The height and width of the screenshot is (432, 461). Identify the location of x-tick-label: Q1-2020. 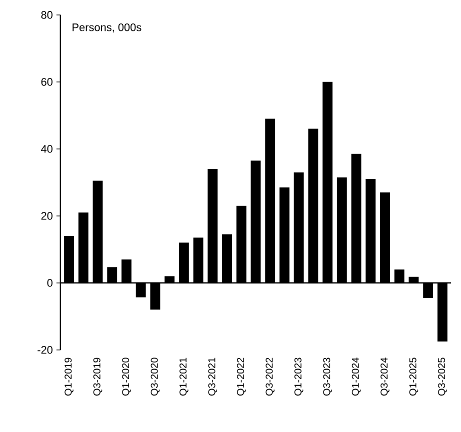
(126, 377).